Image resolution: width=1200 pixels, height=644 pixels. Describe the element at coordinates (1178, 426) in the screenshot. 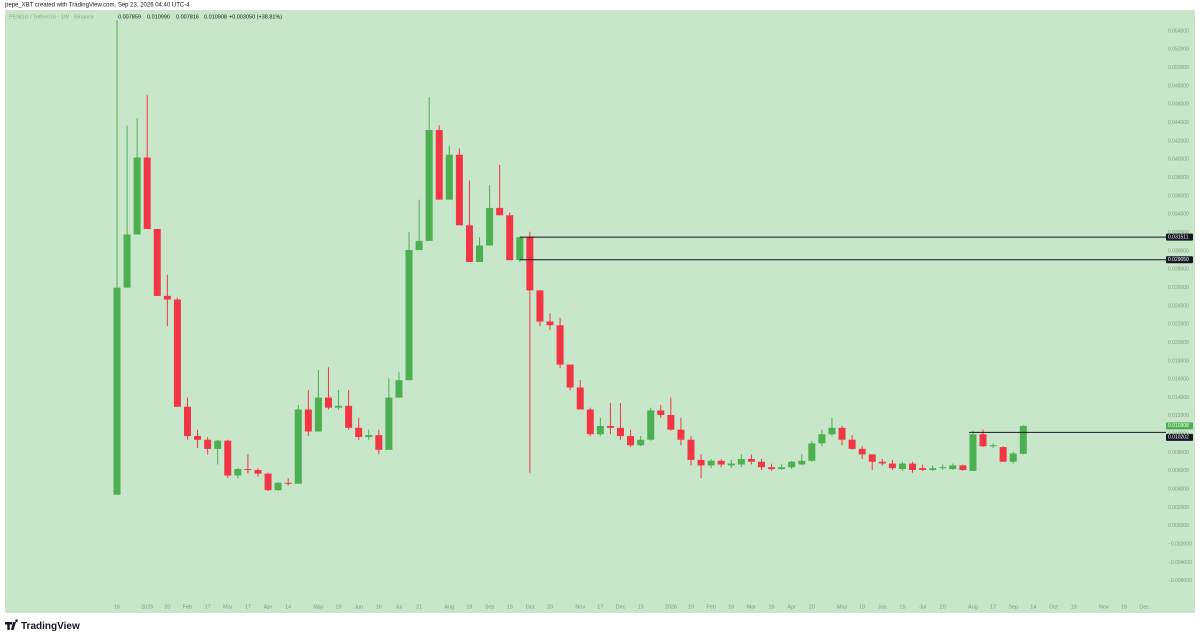

I see `last-price-label: 0.010908` at that location.